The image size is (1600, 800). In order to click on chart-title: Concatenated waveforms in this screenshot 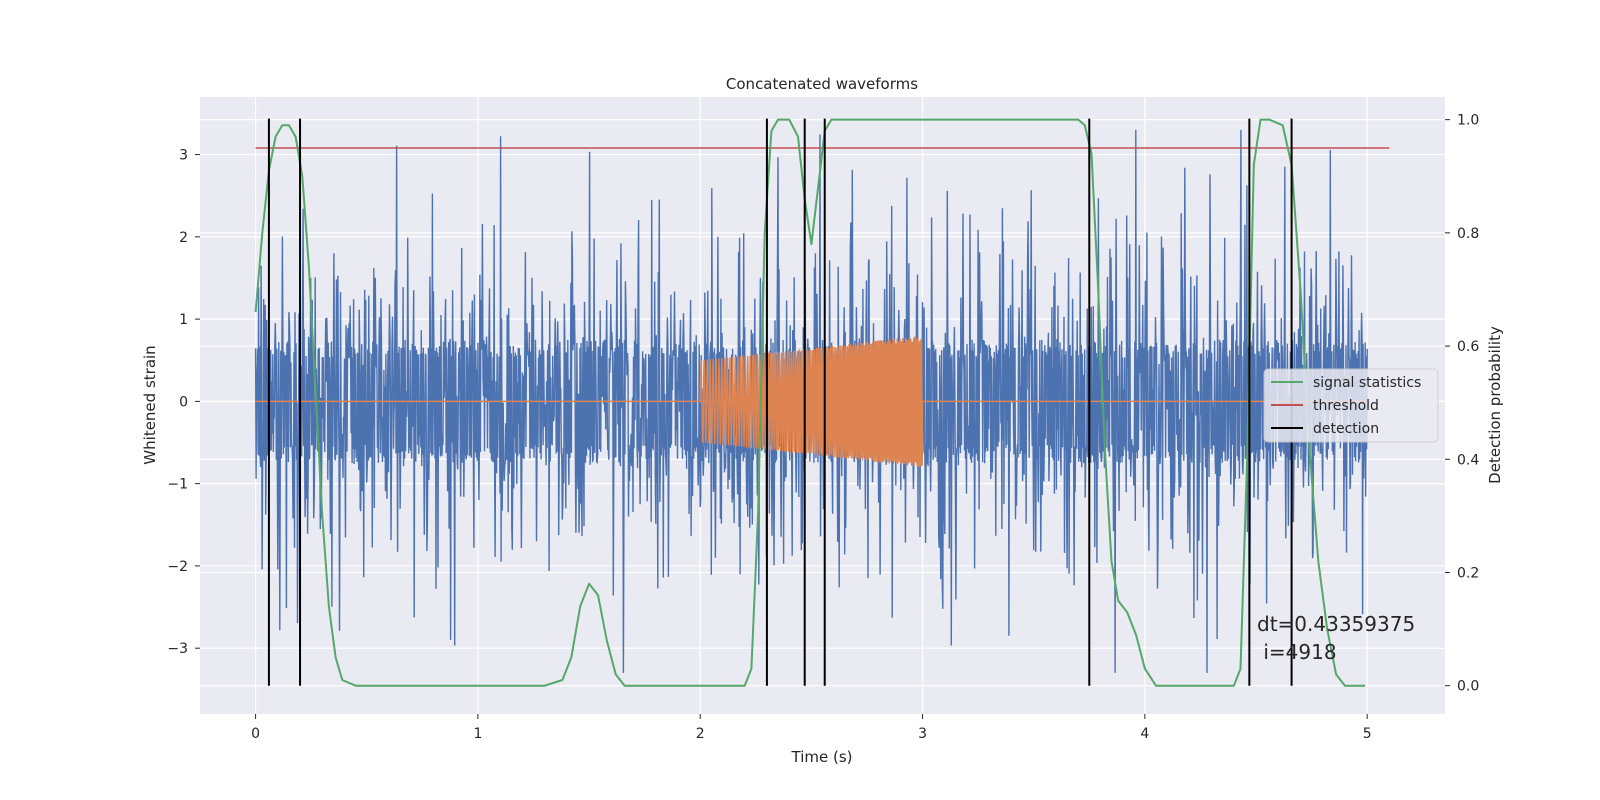, I will do `click(822, 84)`.